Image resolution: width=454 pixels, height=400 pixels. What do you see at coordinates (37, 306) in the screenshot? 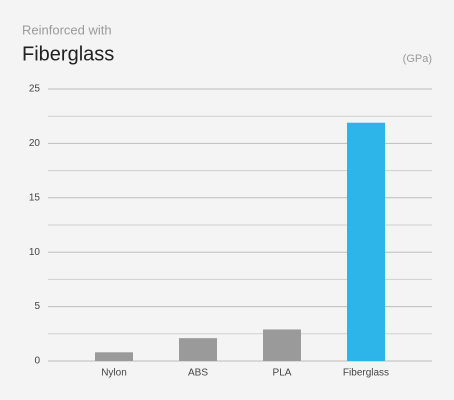
I see `y-tick-label: 5` at bounding box center [37, 306].